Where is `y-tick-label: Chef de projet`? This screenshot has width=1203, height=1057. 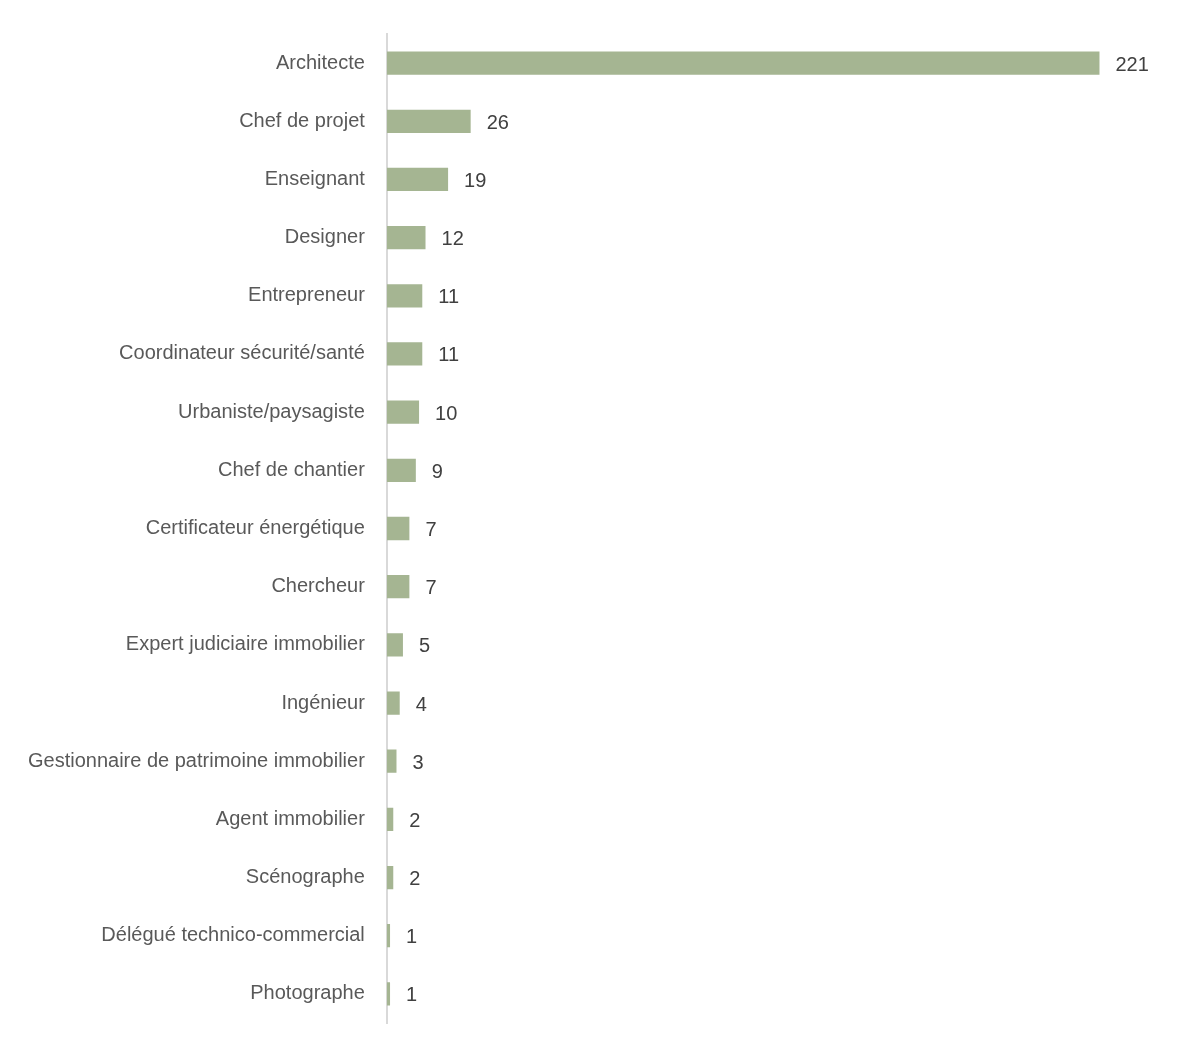
y-tick-label: Chef de projet is located at coordinates (302, 119).